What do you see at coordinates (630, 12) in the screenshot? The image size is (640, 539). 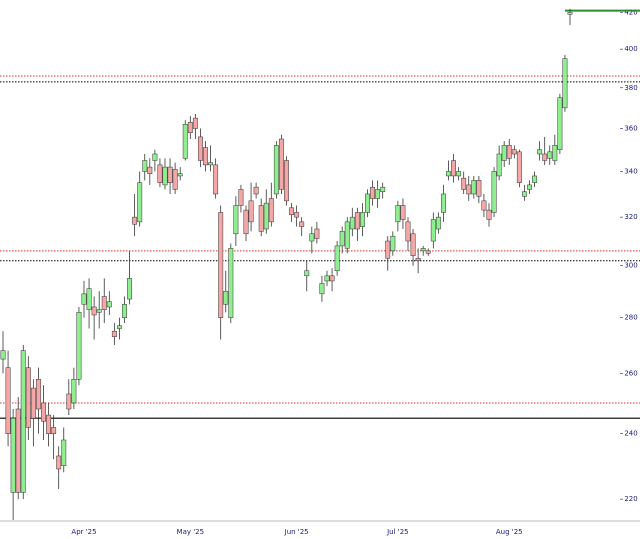 I see `y-tick-label: 420` at bounding box center [630, 12].